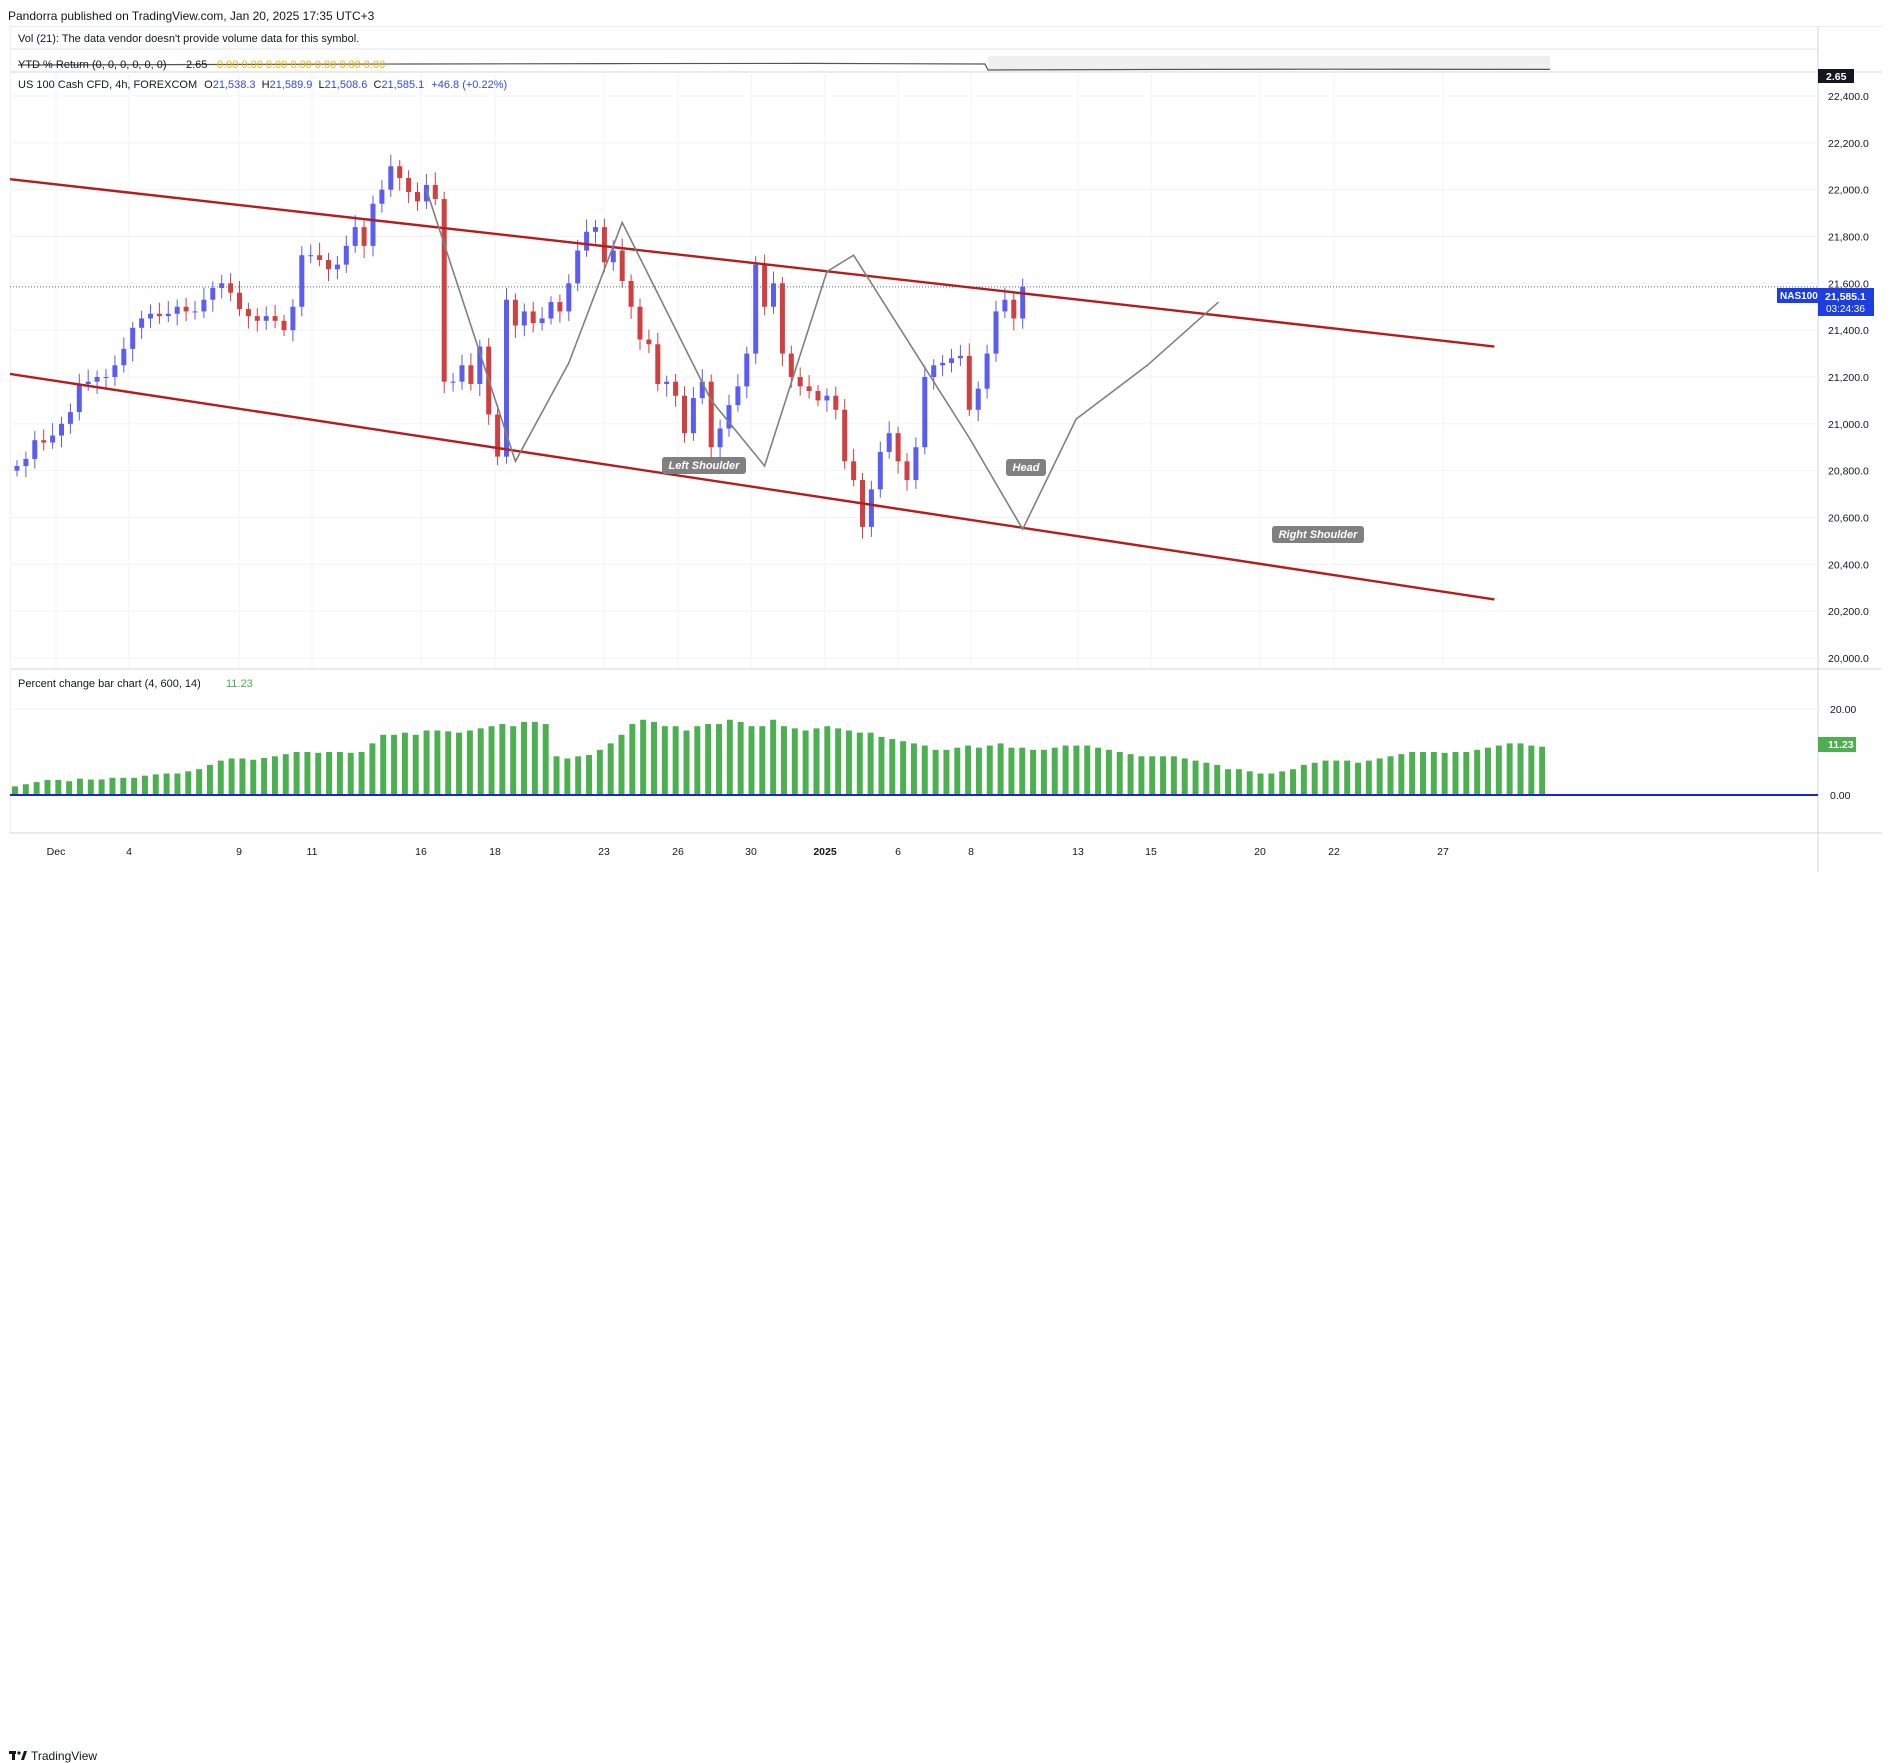  I want to click on time-tick-label: 20, so click(1260, 852).